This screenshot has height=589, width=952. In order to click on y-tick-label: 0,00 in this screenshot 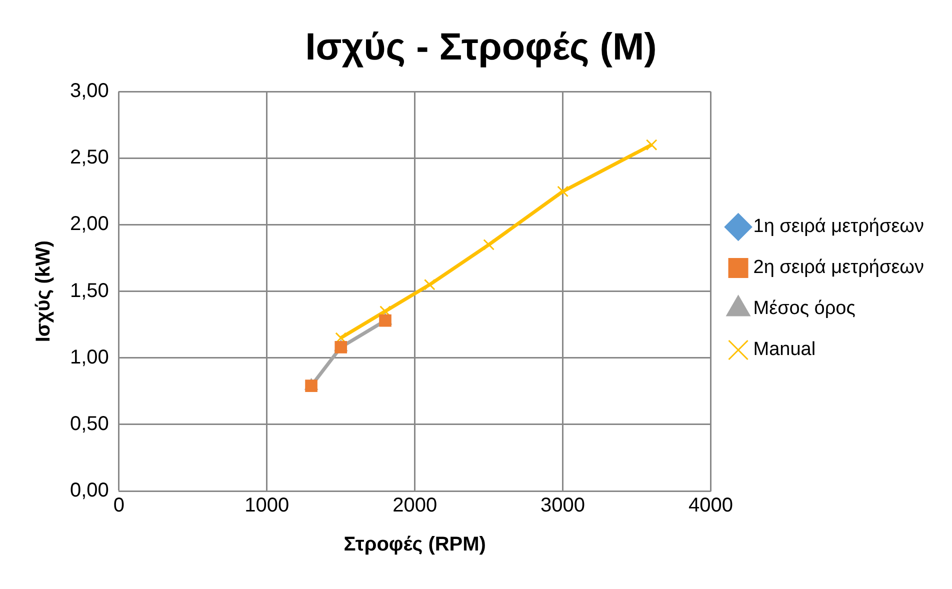, I will do `click(89, 491)`.